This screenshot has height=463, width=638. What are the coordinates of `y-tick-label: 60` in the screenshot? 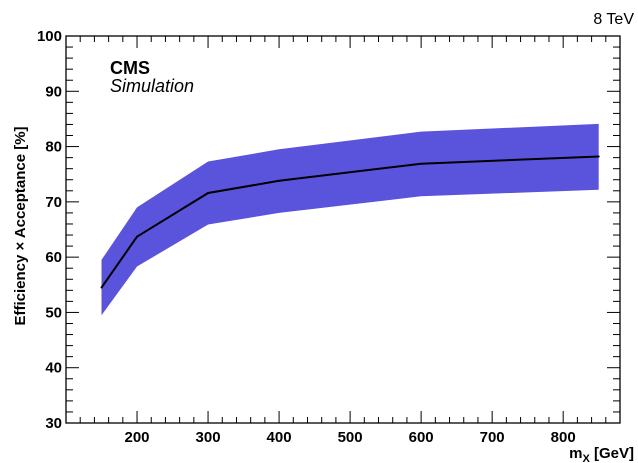 It's located at (53, 257).